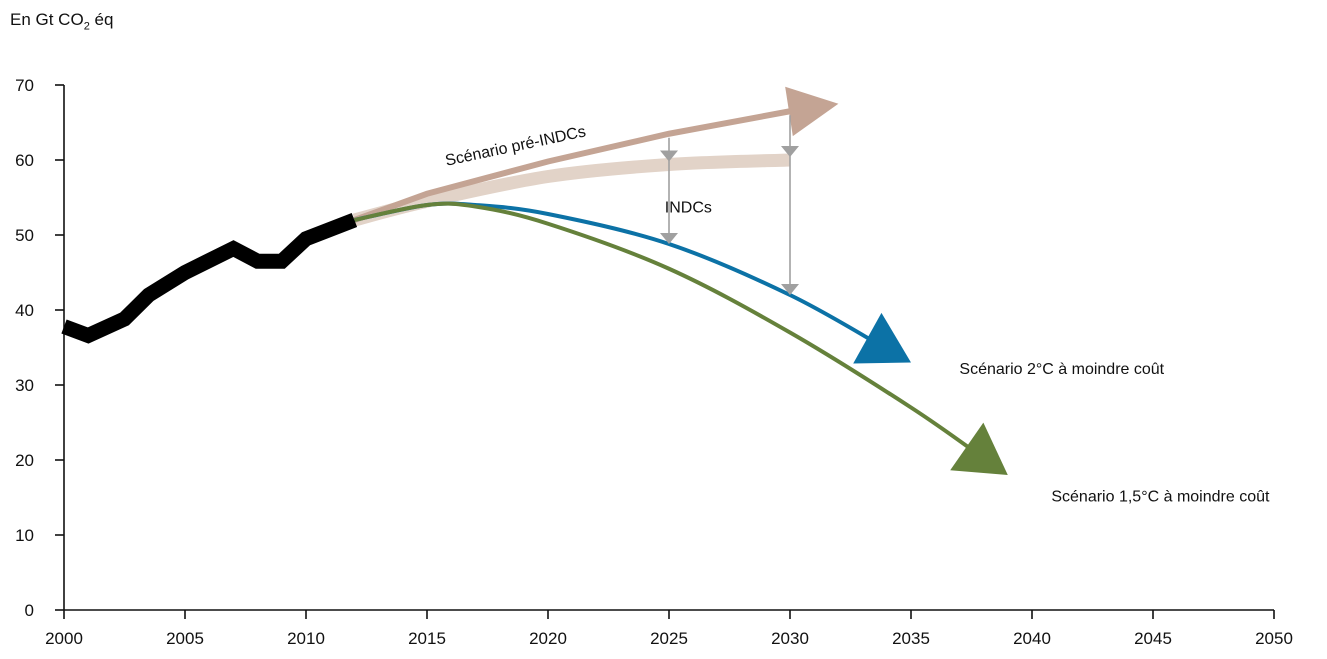  Describe the element at coordinates (427, 638) in the screenshot. I see `x-tick-label: 2015` at that location.